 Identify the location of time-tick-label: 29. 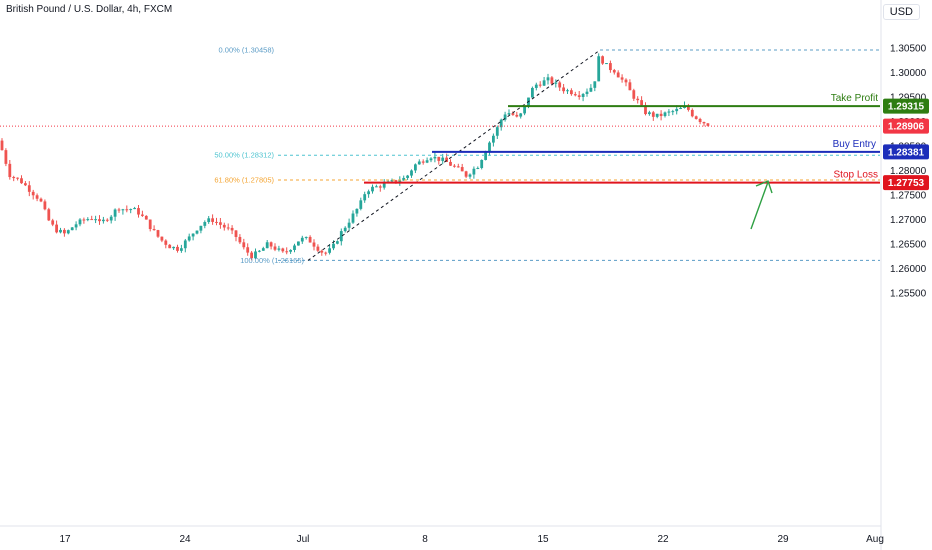
(783, 539).